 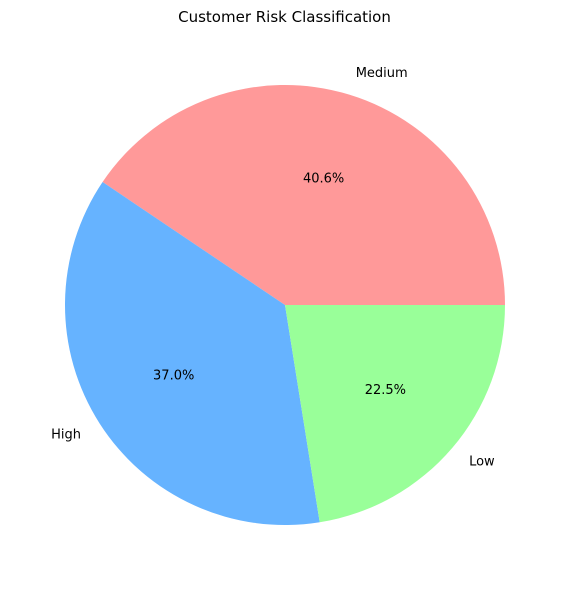 What do you see at coordinates (66, 435) in the screenshot?
I see `slice-label-high: High` at bounding box center [66, 435].